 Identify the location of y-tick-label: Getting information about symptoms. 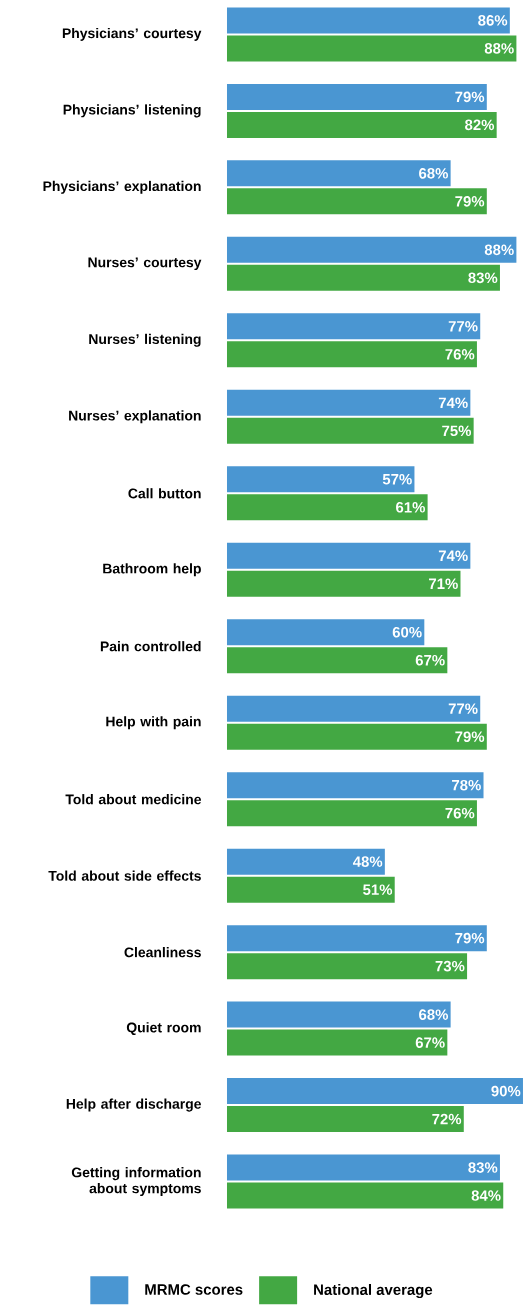
(136, 1182).